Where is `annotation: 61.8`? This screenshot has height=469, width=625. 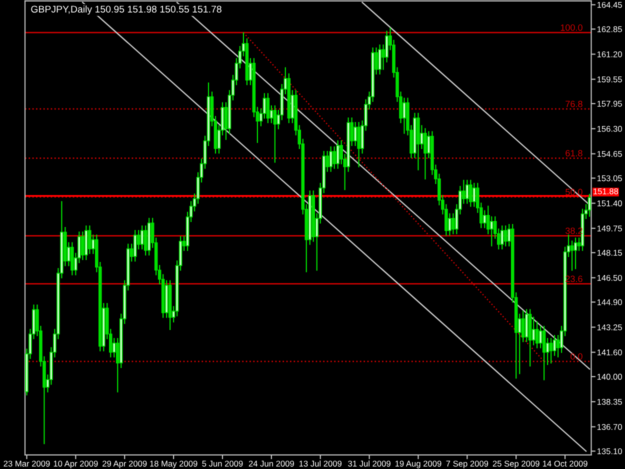
annotation: 61.8 is located at coordinates (574, 153).